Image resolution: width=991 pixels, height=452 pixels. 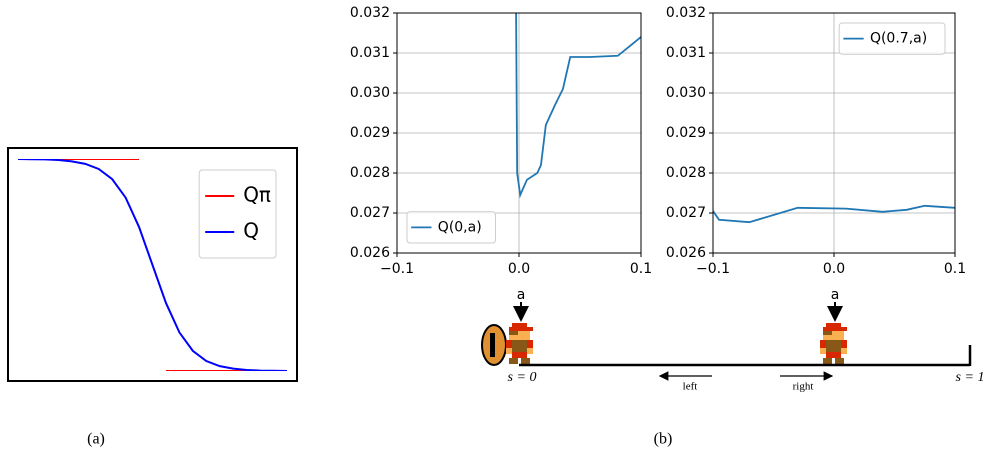 I want to click on panel-label: (a), so click(x=96, y=439).